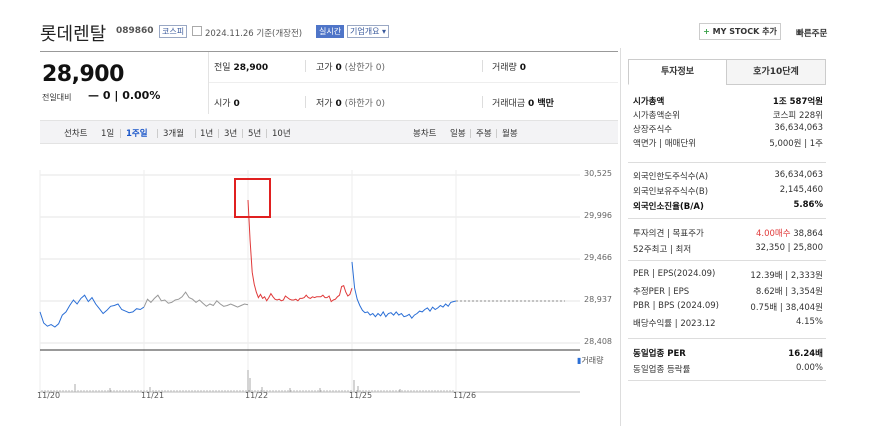  I want to click on candle-chart-label: 봉차트, so click(425, 134).